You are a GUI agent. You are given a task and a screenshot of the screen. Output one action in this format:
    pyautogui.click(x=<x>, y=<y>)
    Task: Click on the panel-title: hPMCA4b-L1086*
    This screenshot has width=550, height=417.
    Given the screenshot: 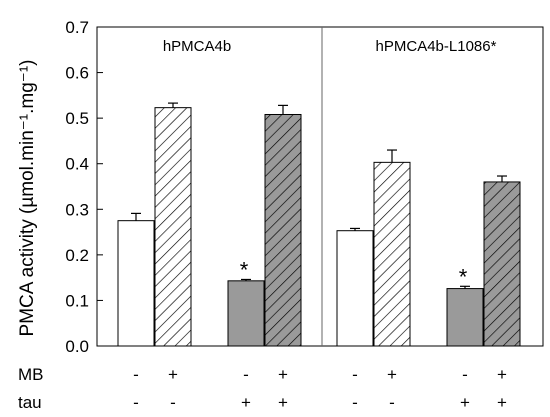 What is the action you would take?
    pyautogui.click(x=436, y=46)
    